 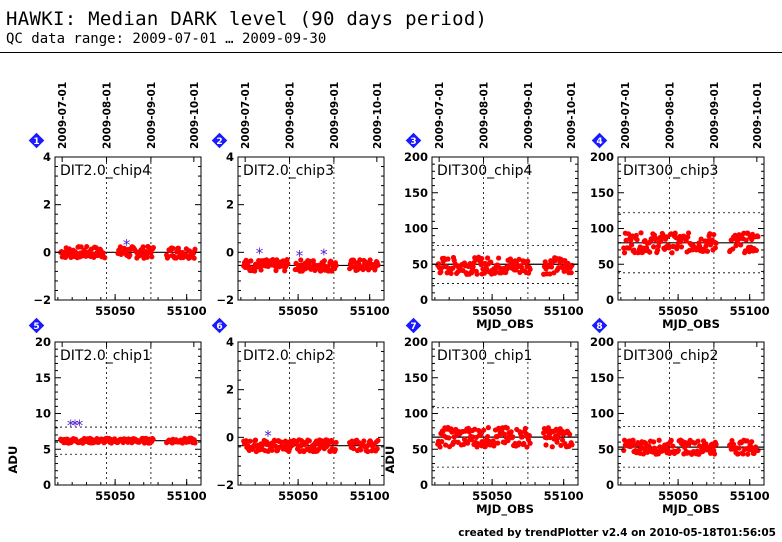 I want to click on y-tick-label: 100, so click(x=416, y=229).